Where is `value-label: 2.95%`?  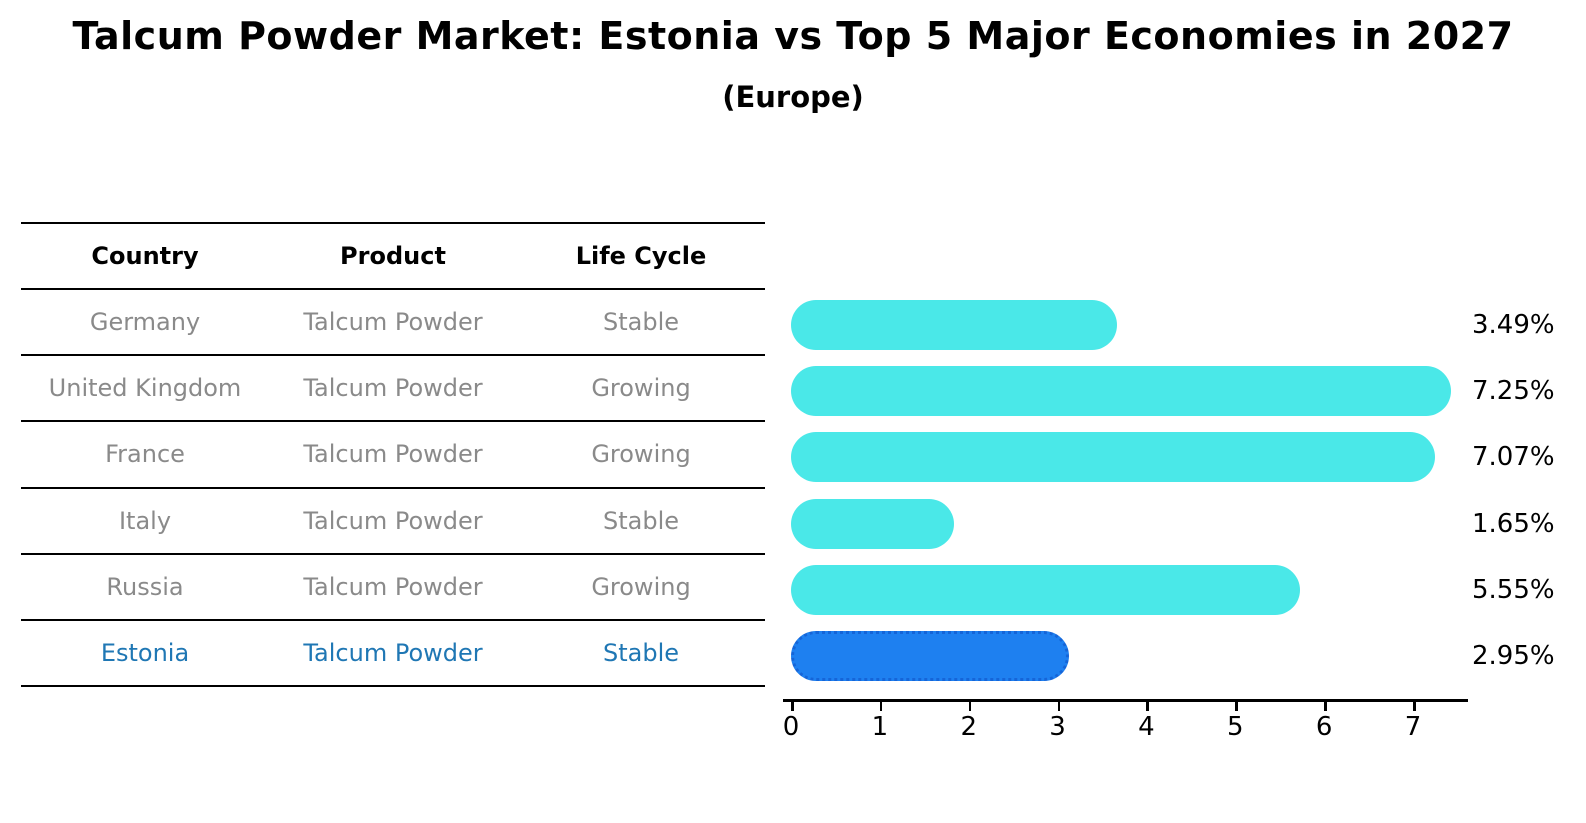
value-label: 2.95% is located at coordinates (1513, 655).